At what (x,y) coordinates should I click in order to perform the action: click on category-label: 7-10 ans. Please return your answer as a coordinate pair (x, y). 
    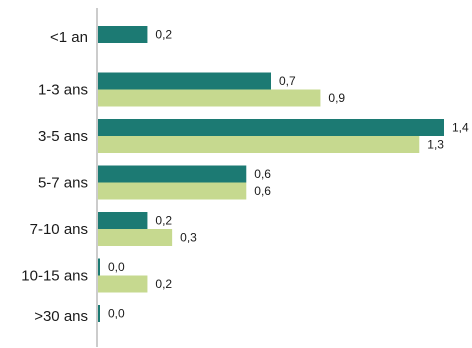
    Looking at the image, I should click on (59, 229).